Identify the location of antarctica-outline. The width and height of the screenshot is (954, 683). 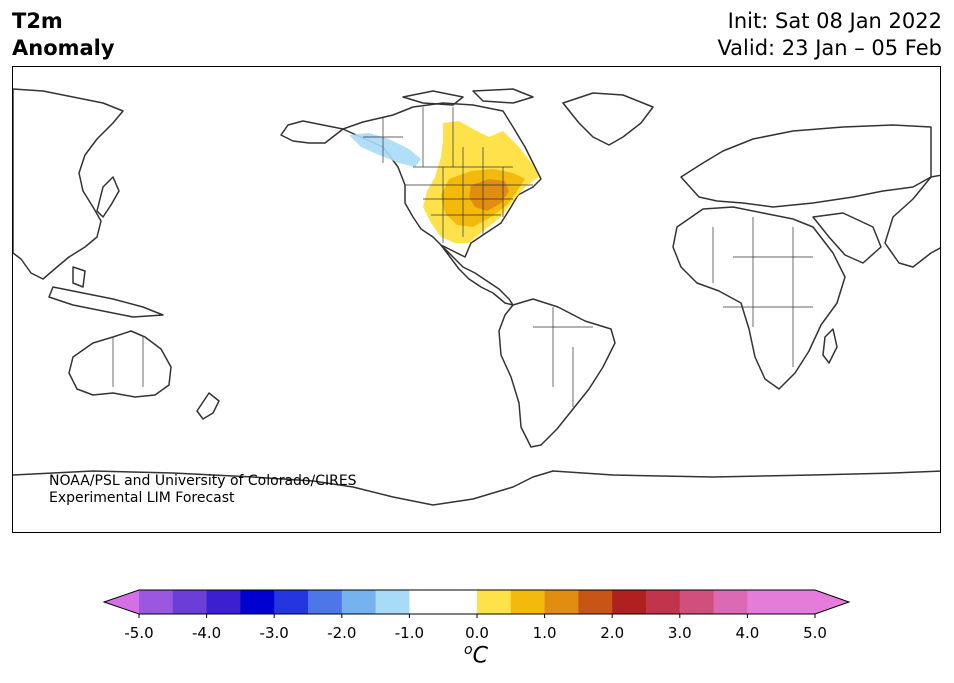
(476, 488).